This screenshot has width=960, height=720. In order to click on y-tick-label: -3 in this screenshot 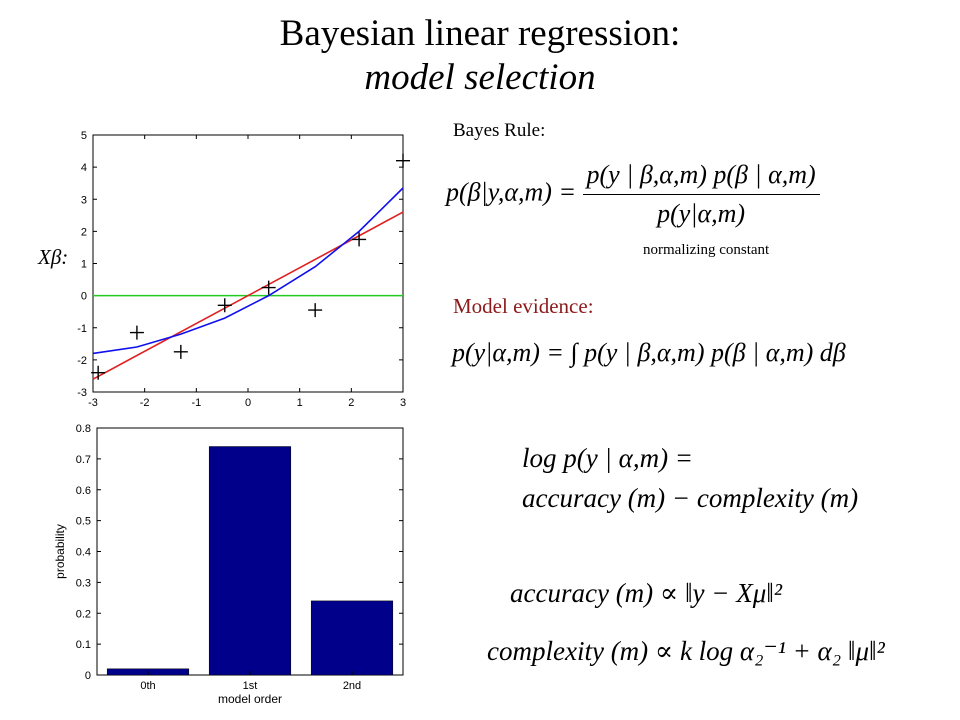, I will do `click(82, 393)`.